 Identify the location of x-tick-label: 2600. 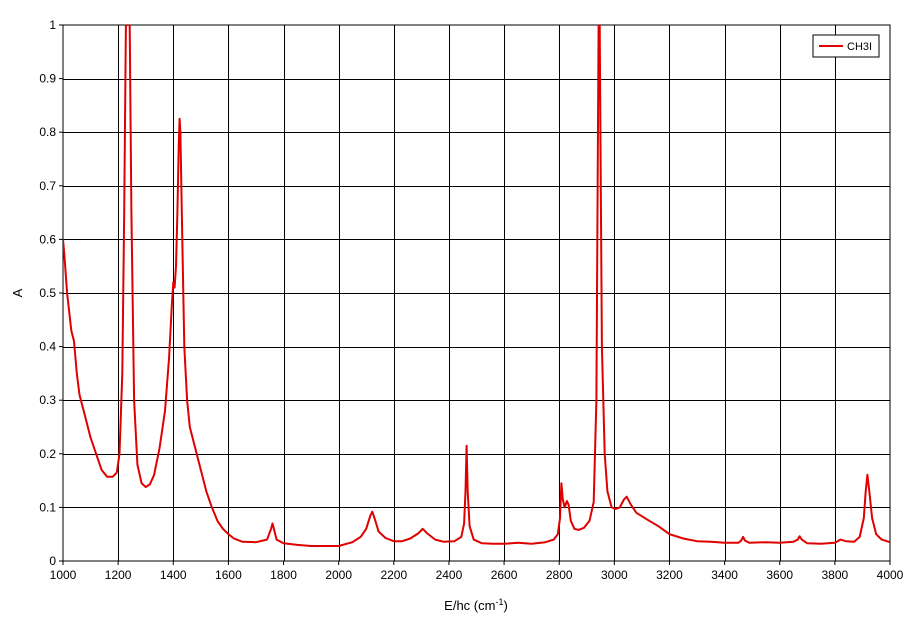
(504, 575).